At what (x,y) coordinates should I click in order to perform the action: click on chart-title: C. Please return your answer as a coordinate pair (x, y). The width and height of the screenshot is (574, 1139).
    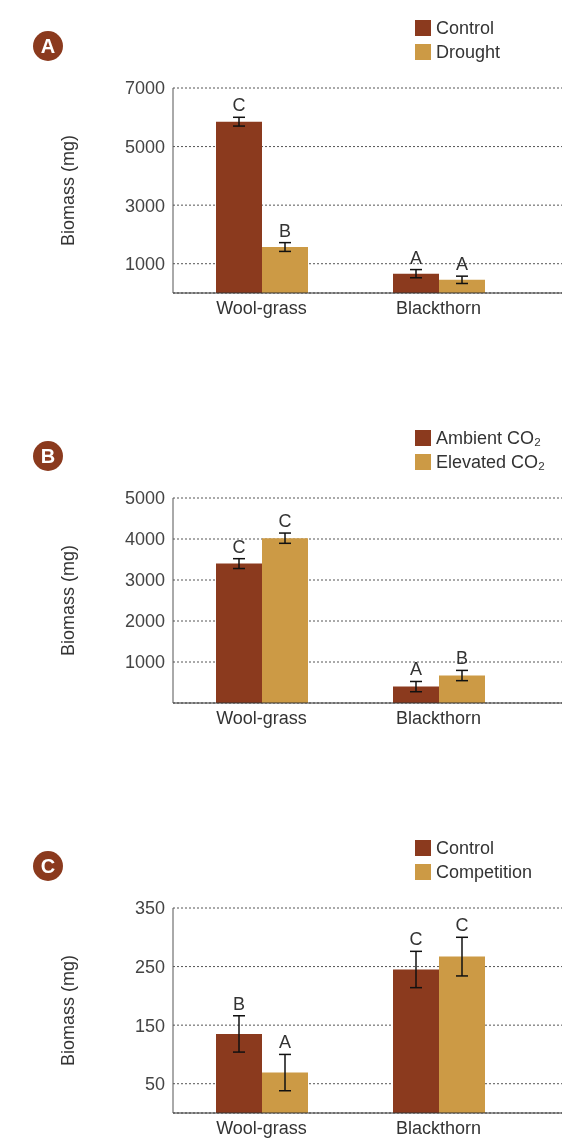
    Looking at the image, I should click on (48, 866).